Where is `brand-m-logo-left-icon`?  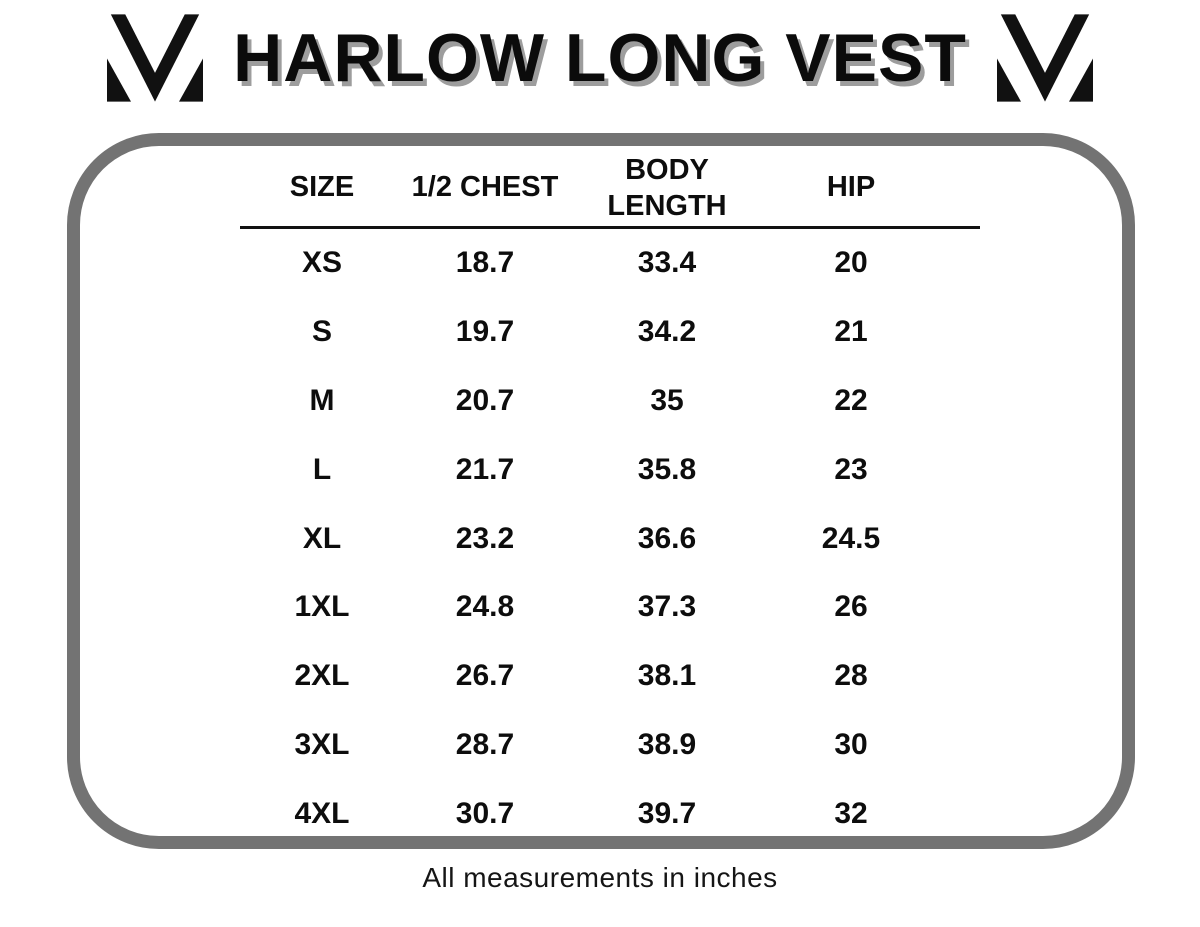 brand-m-logo-left-icon is located at coordinates (155, 58).